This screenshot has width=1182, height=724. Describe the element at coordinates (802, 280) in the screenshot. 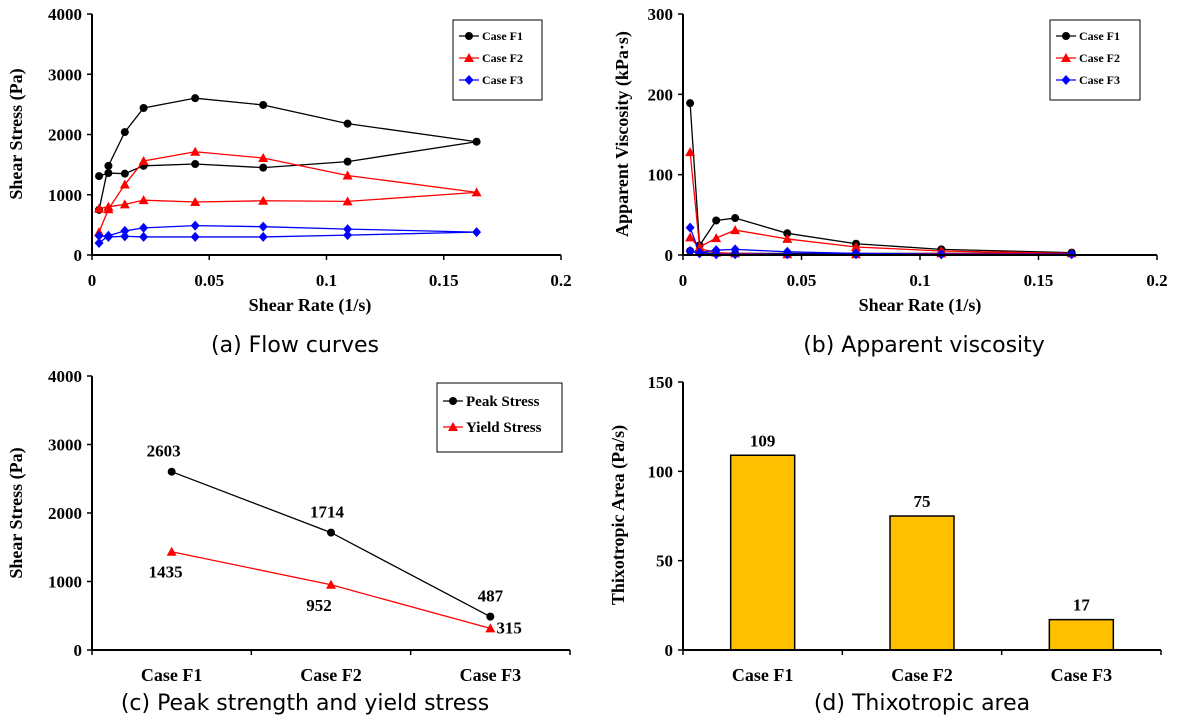

I see `x-tick-label: 0.05` at that location.